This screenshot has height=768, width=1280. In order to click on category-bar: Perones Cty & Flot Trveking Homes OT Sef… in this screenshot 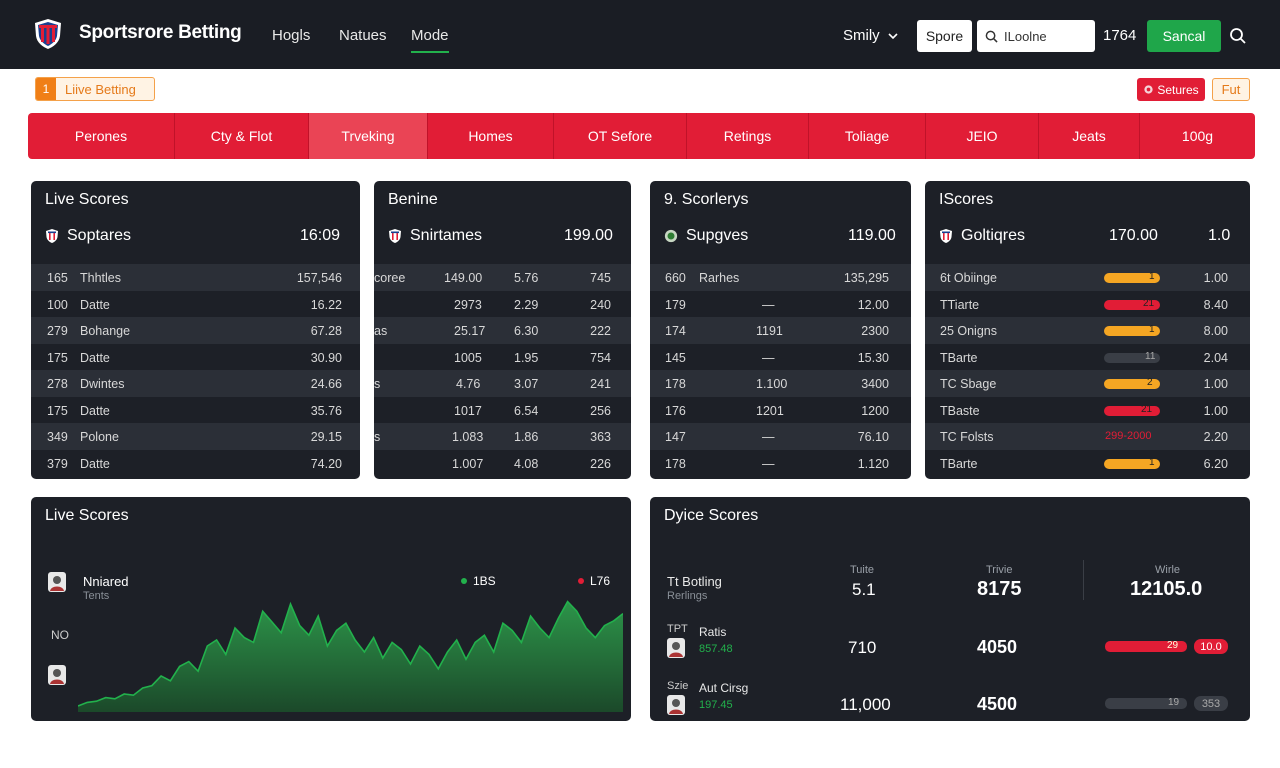, I will do `click(641, 136)`.